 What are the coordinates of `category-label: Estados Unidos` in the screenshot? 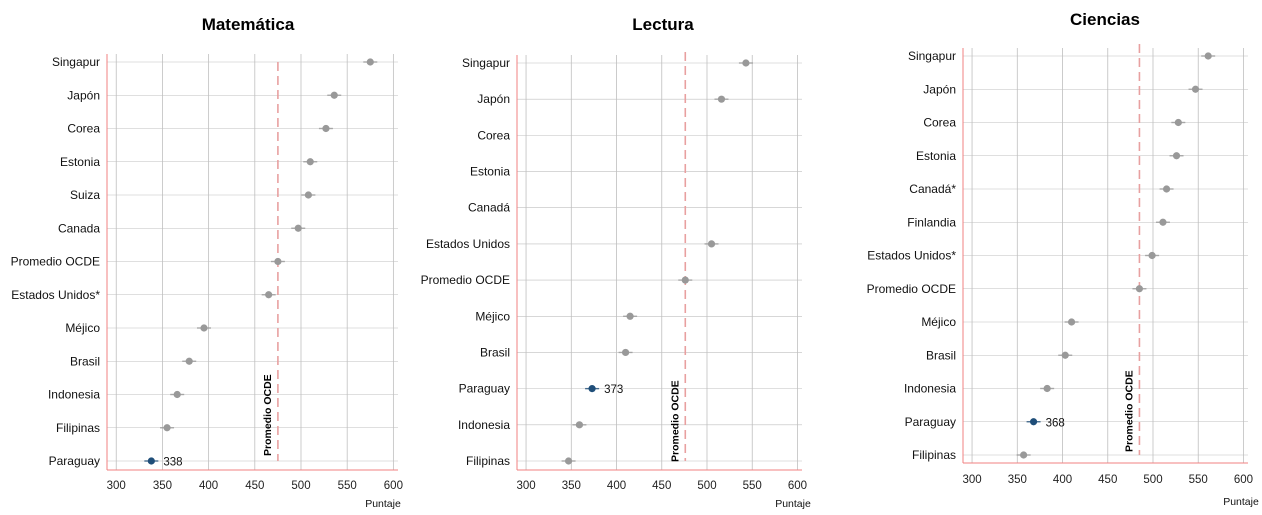 It's located at (468, 244).